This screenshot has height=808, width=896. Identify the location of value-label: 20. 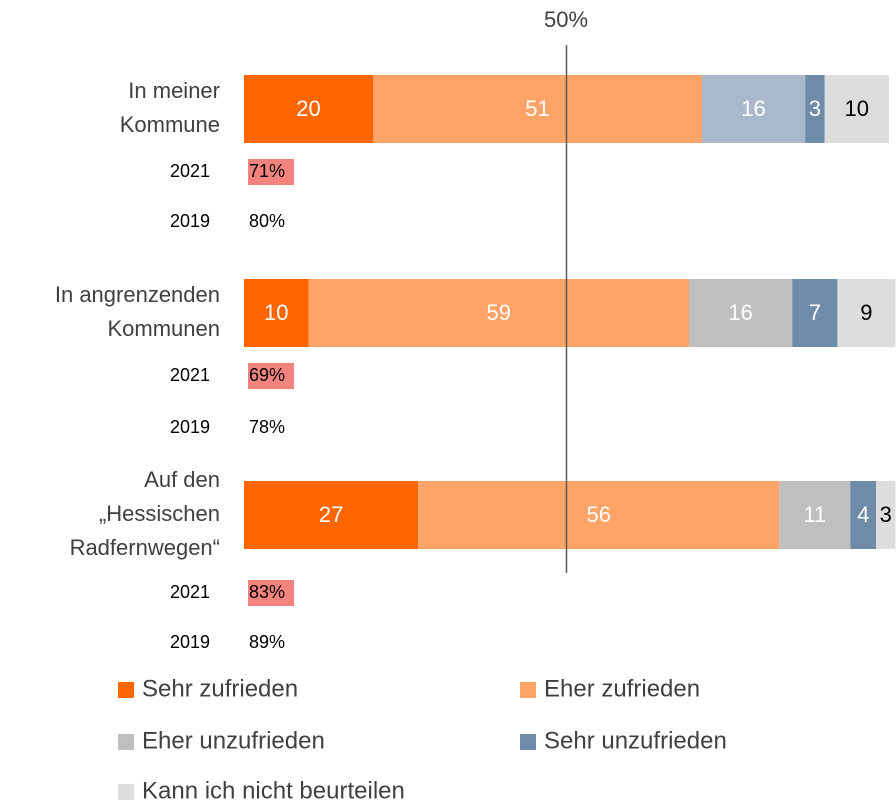
(308, 108).